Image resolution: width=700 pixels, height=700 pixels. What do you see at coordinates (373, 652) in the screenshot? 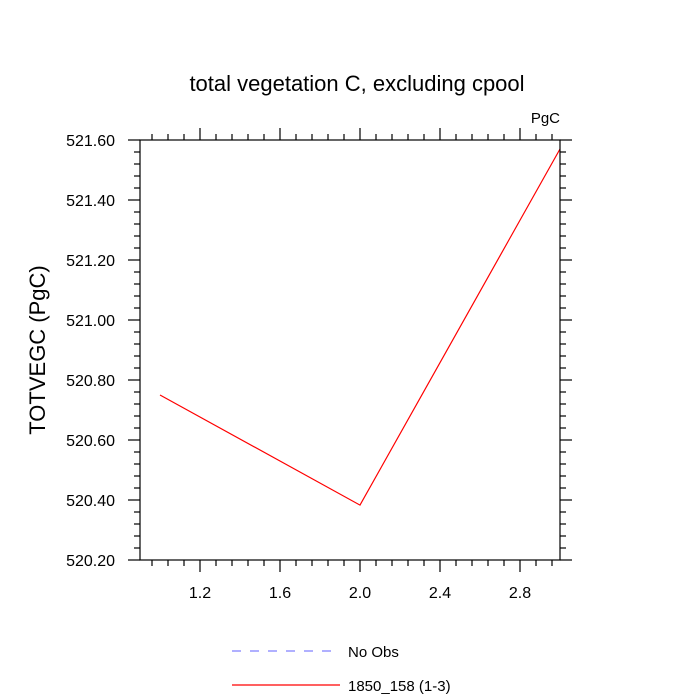
I see `legend-label-no-obs: No Obs` at bounding box center [373, 652].